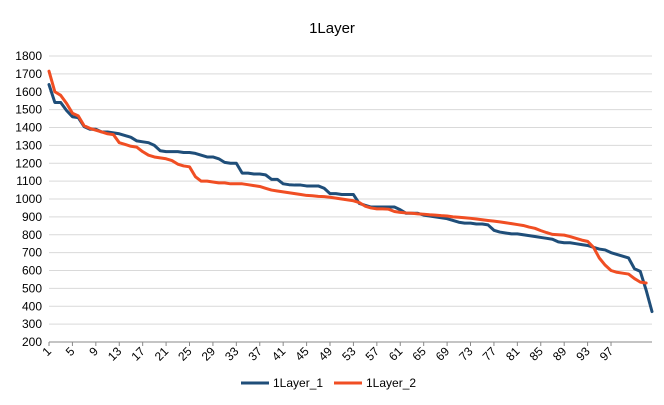 The height and width of the screenshot is (405, 664). I want to click on x-tick-label: 17, so click(138, 354).